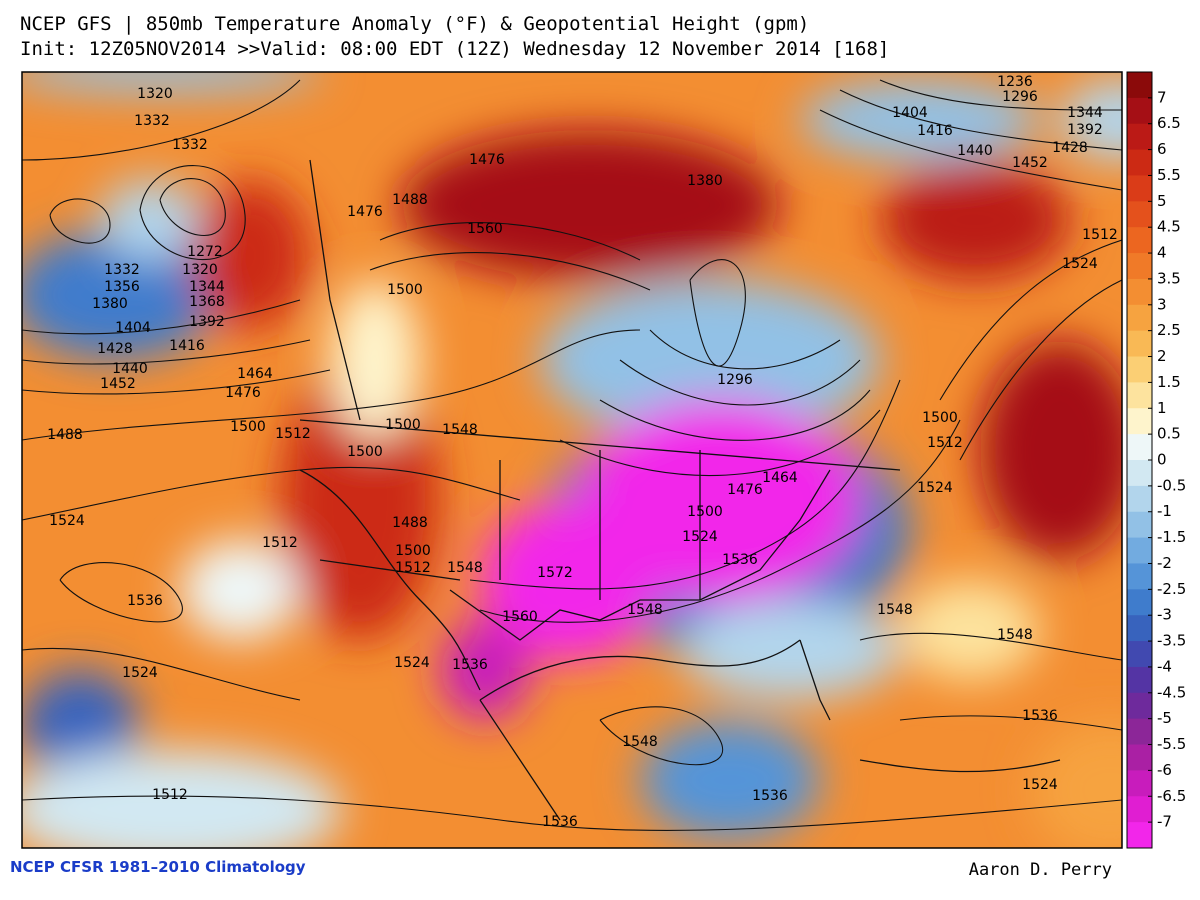 The height and width of the screenshot is (900, 1200). Describe the element at coordinates (1020, 97) in the screenshot. I see `contour-label: 1296` at that location.